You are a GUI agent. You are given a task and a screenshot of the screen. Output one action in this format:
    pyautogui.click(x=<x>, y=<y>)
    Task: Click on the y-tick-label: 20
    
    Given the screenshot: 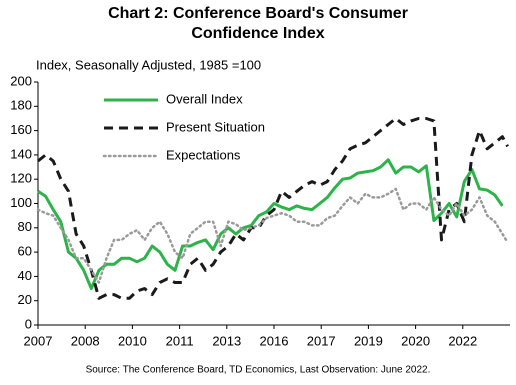 What is the action you would take?
    pyautogui.click(x=25, y=299)
    